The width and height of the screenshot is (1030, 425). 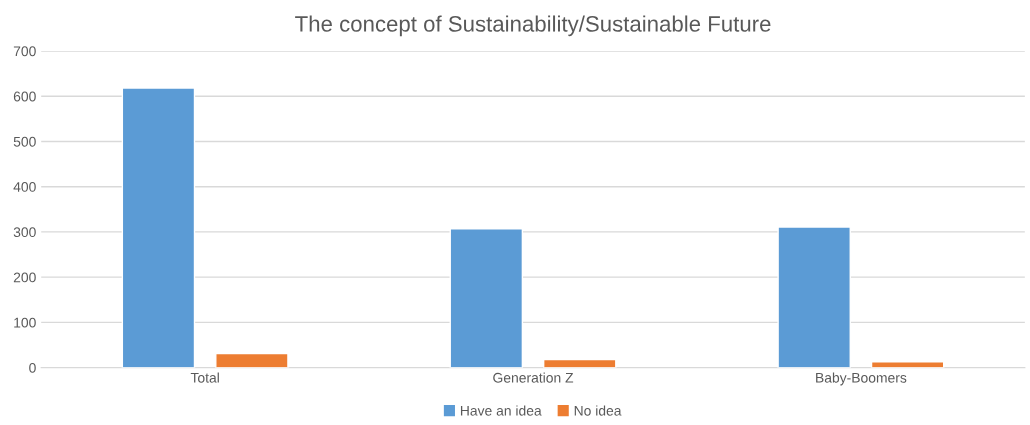 I want to click on y-tick-label: 500, so click(x=24, y=141).